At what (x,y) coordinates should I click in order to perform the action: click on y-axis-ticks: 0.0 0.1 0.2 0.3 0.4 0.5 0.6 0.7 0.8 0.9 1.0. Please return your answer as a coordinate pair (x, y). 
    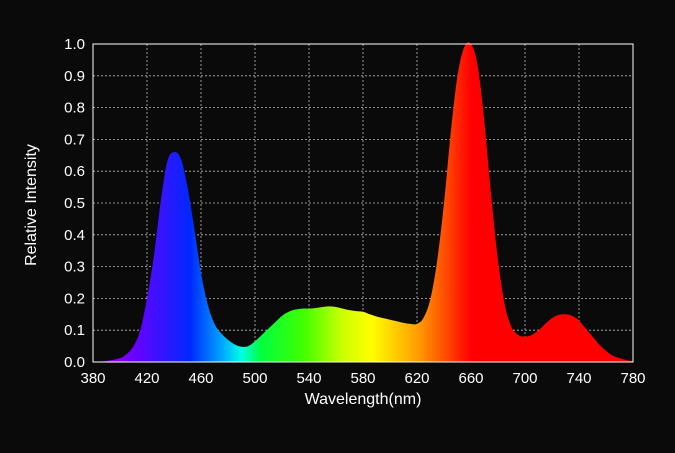
    Looking at the image, I should click on (74, 203).